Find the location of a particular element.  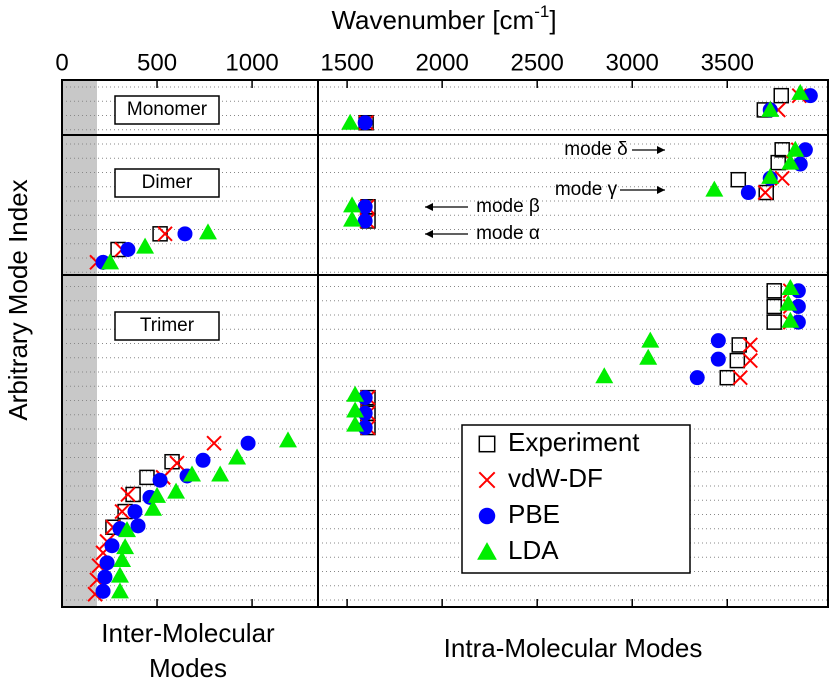

x-tick-label: 0 is located at coordinates (61, 62).